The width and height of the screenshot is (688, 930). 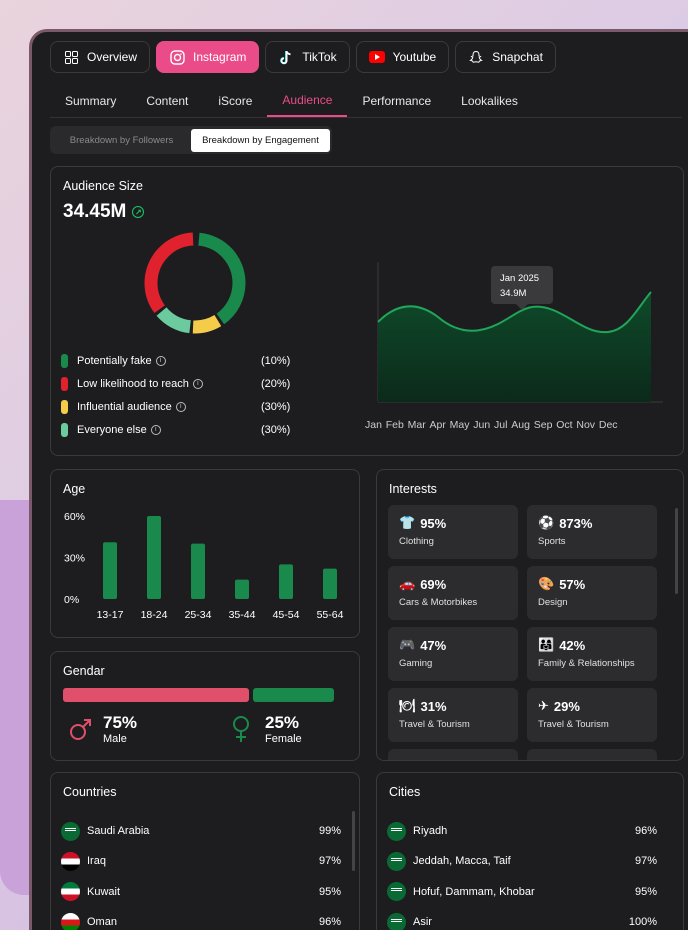 I want to click on tab-iscore: iScore, so click(x=235, y=100).